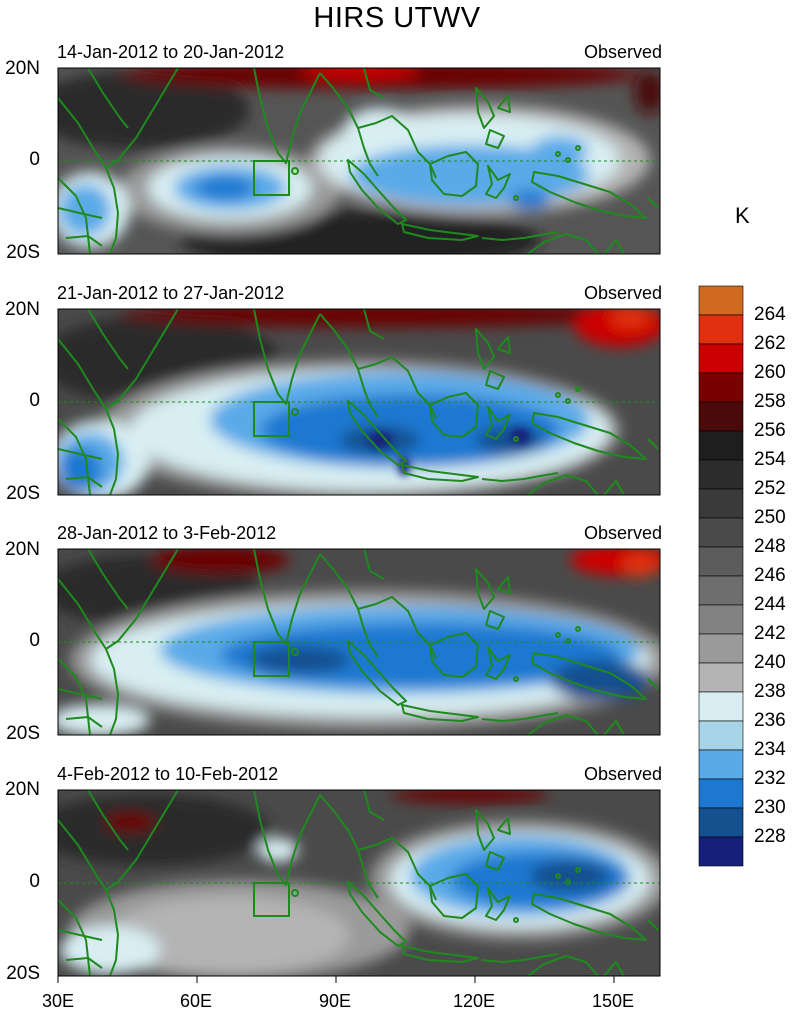  Describe the element at coordinates (770, 633) in the screenshot. I see `colorbar-tick-label: 242` at that location.